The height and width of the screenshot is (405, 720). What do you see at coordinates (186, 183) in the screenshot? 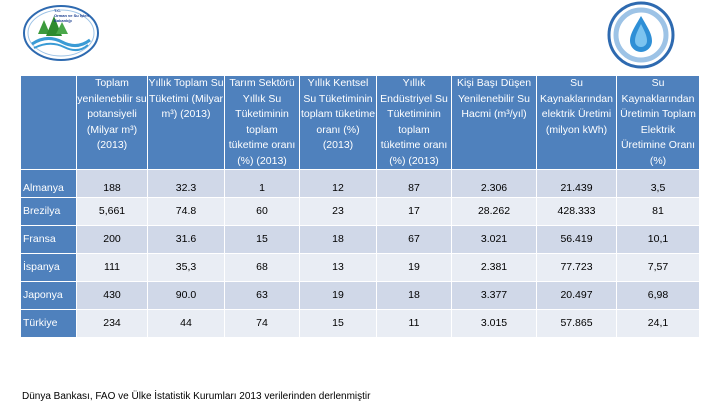
I see `table-cell: 32.3` at bounding box center [186, 183].